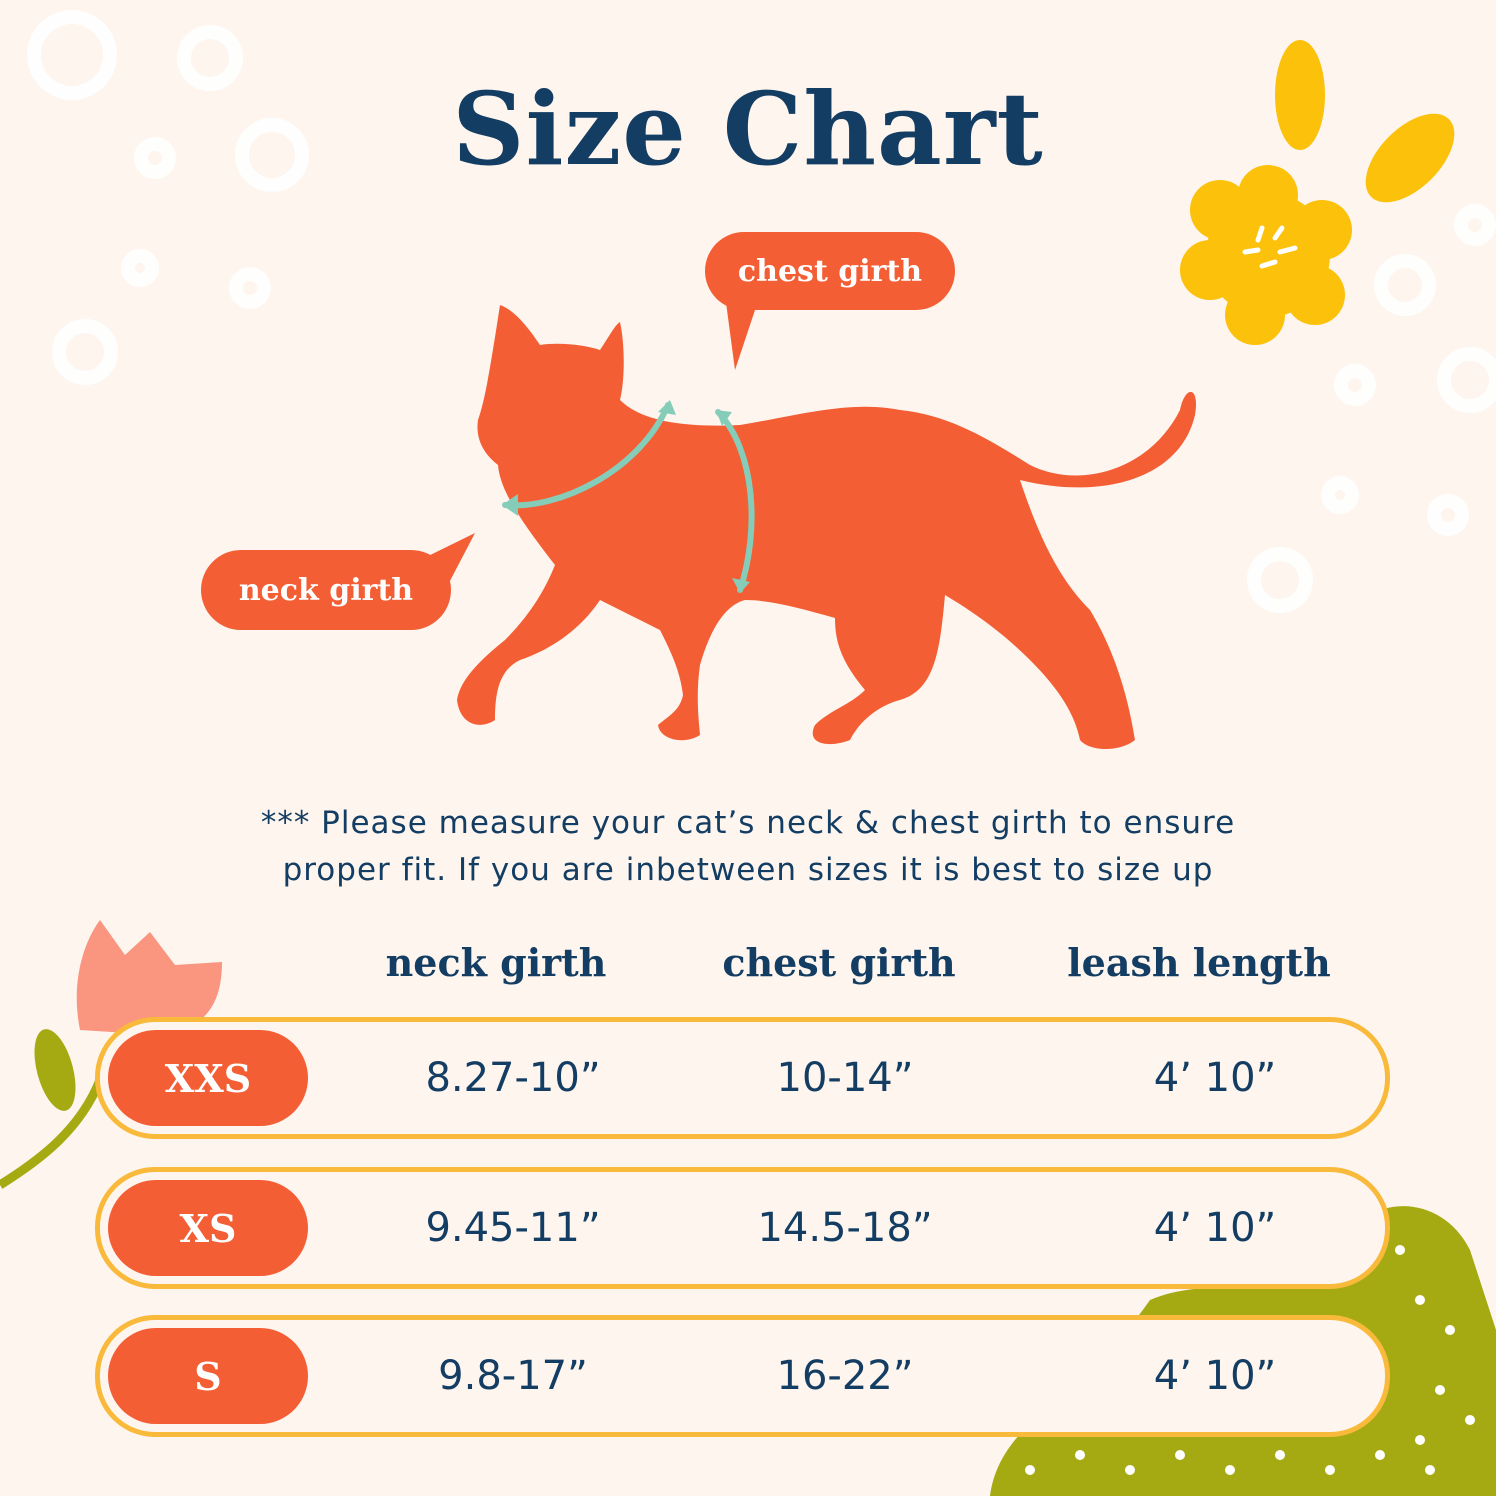 The image size is (1496, 1496). I want to click on neck-value: 8.27-10”, so click(513, 1078).